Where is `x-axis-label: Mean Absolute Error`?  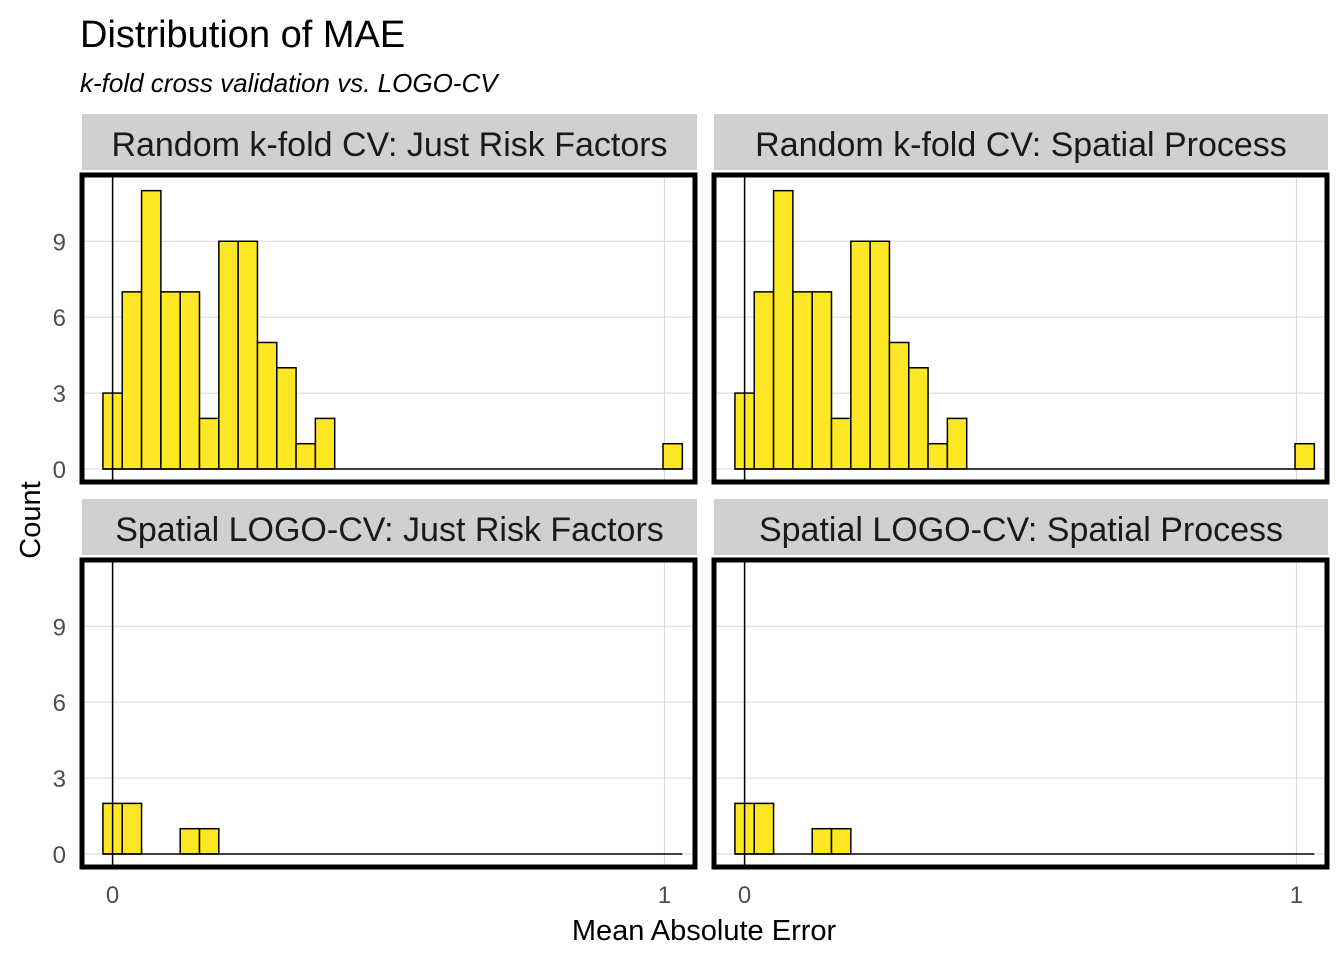
x-axis-label: Mean Absolute Error is located at coordinates (704, 931).